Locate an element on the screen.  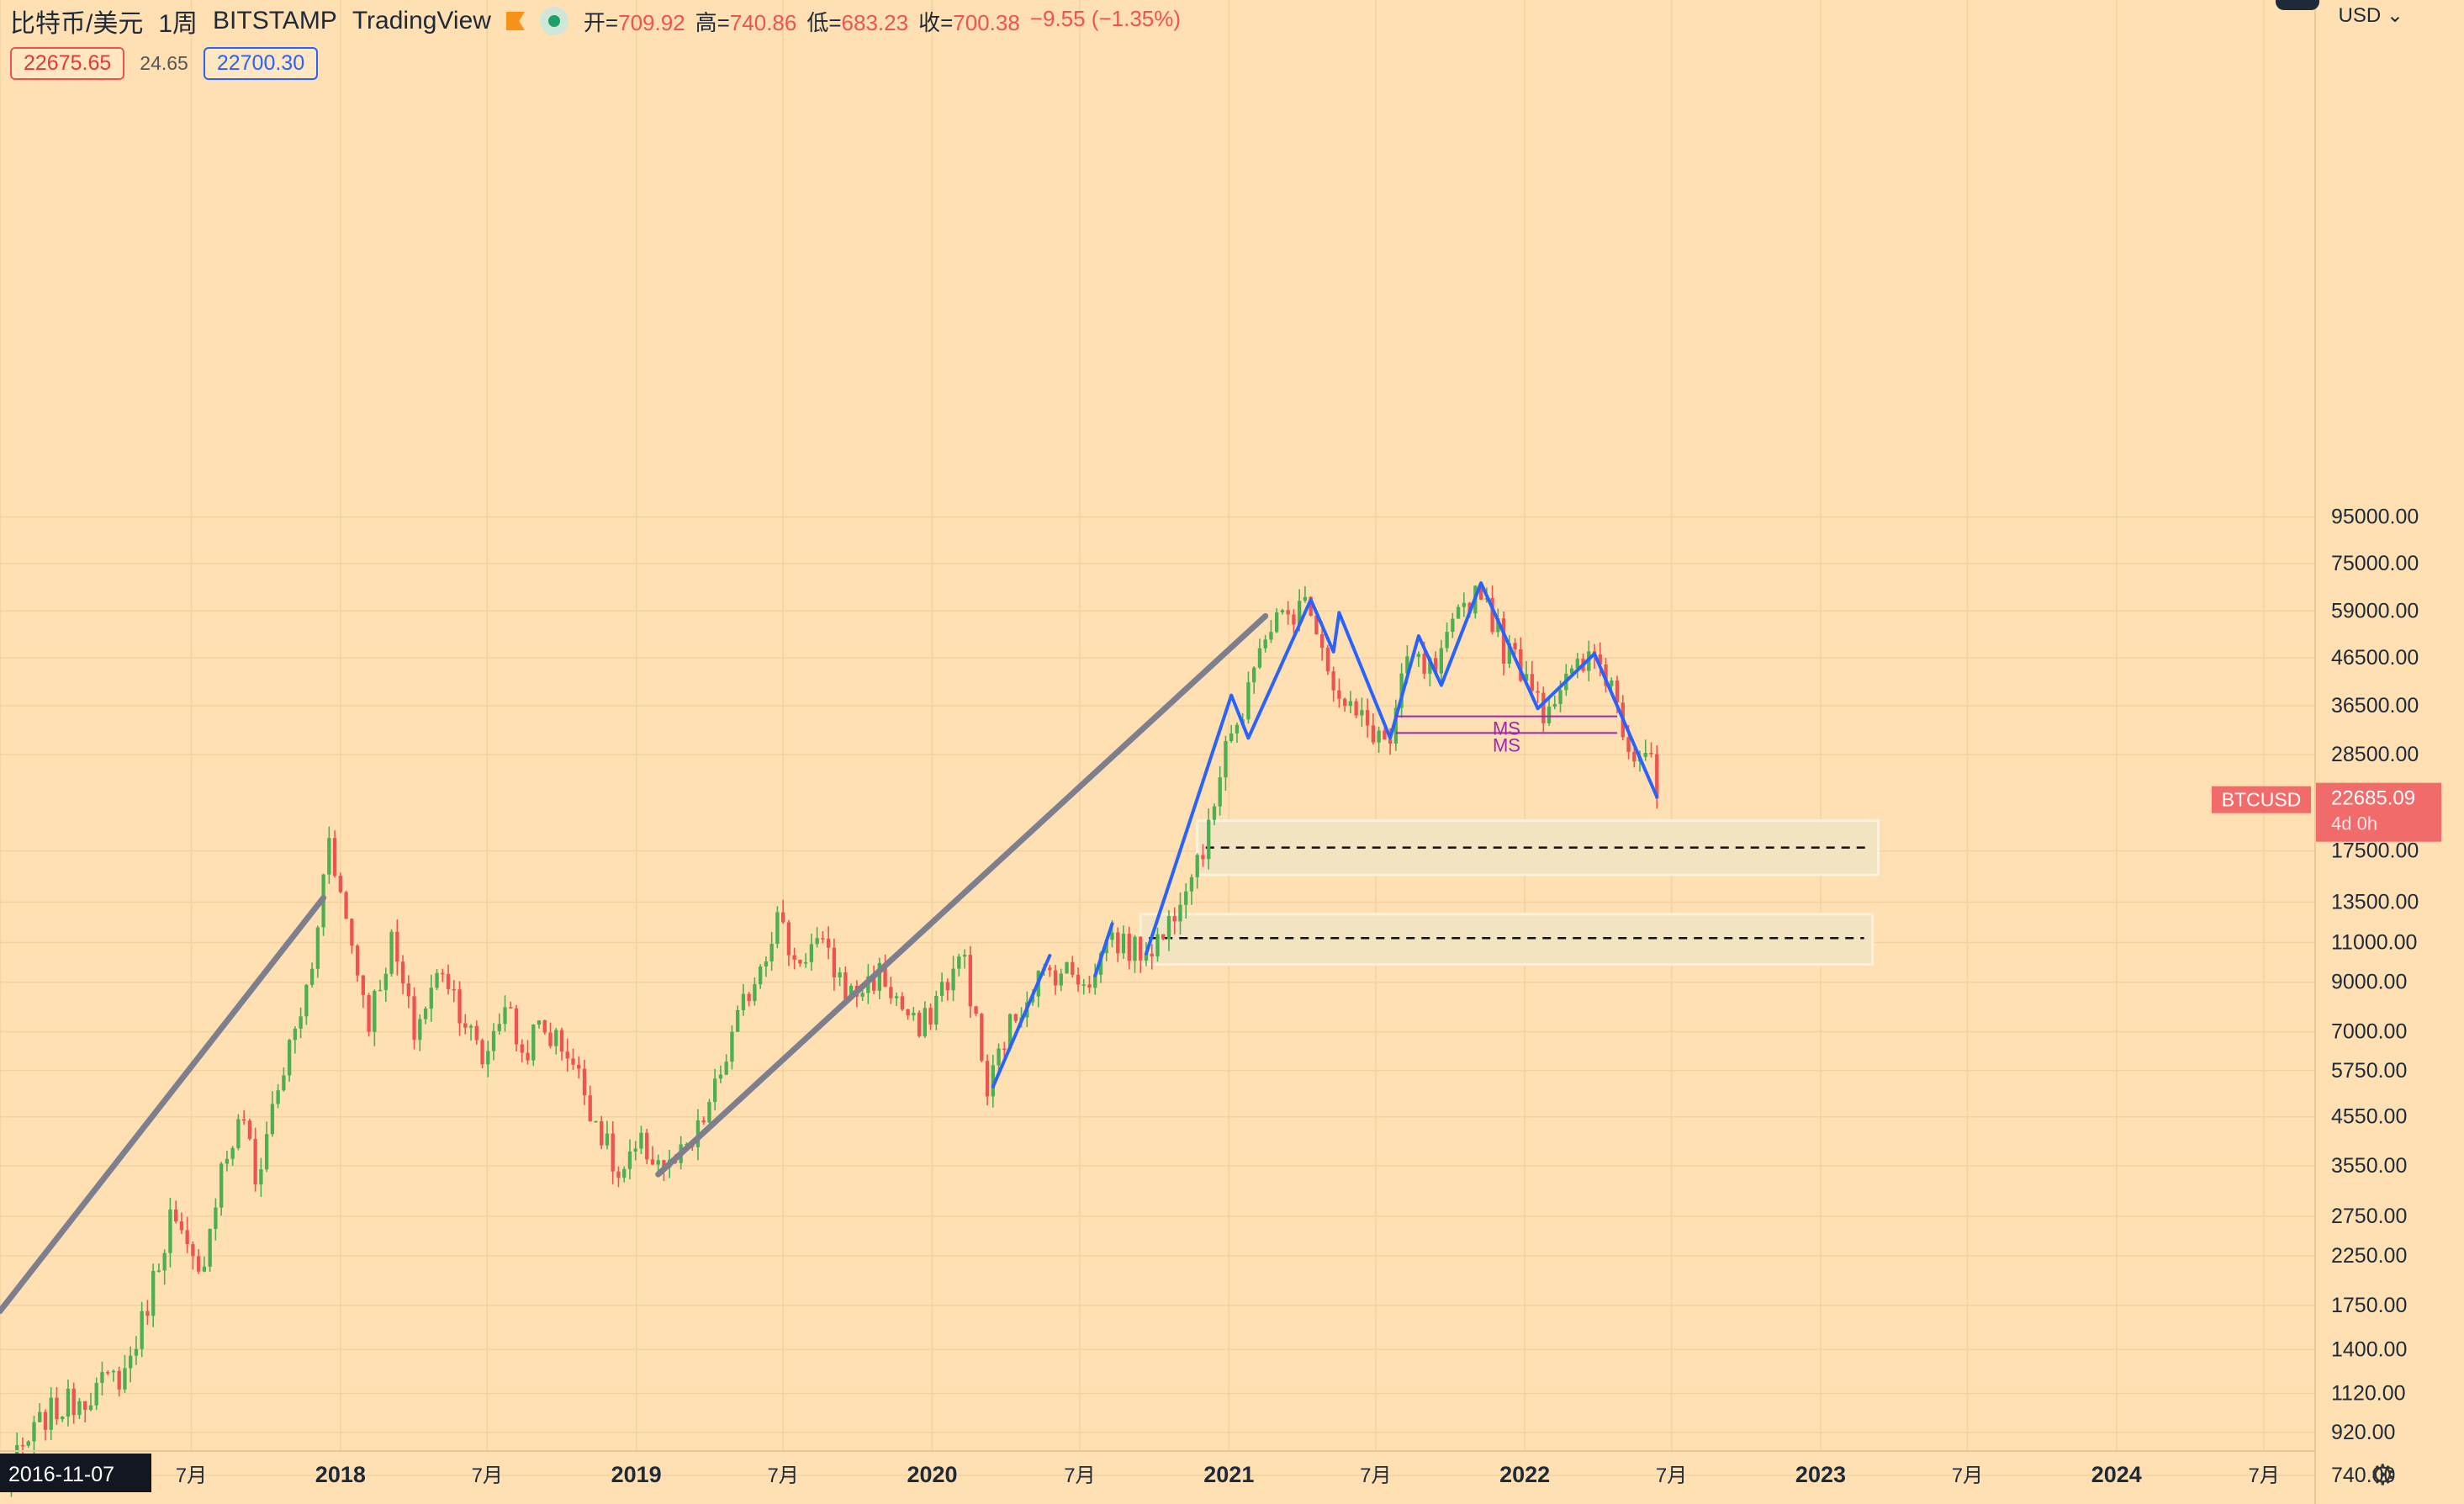
support-zone is located at coordinates (1538, 847).